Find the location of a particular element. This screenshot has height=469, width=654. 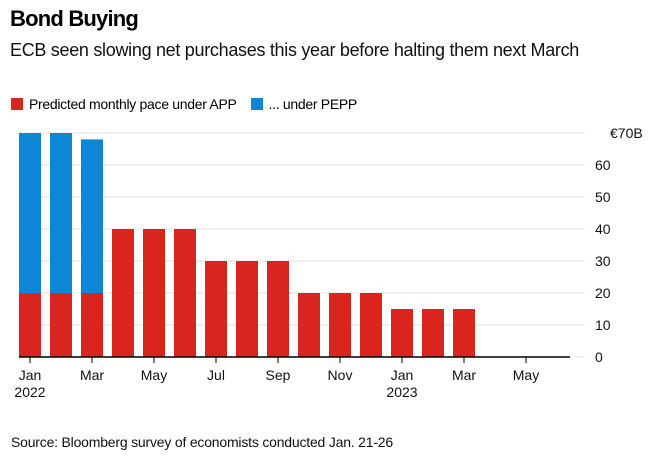

legend-label-pepp: ... under PEPP is located at coordinates (313, 104).